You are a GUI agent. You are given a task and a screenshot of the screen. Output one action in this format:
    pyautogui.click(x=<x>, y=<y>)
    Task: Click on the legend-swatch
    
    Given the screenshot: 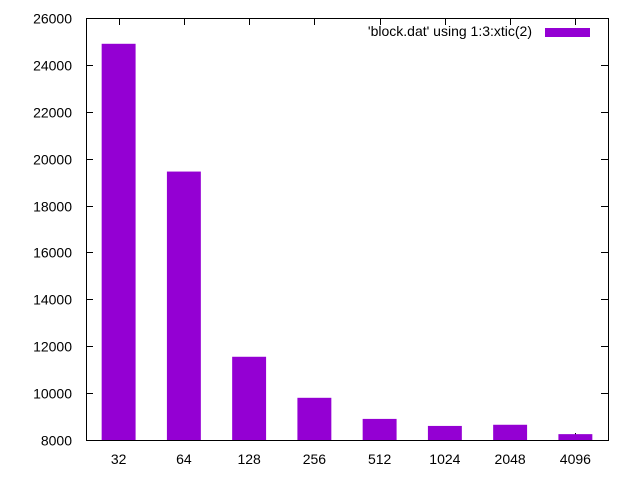 What is the action you would take?
    pyautogui.click(x=567, y=32)
    